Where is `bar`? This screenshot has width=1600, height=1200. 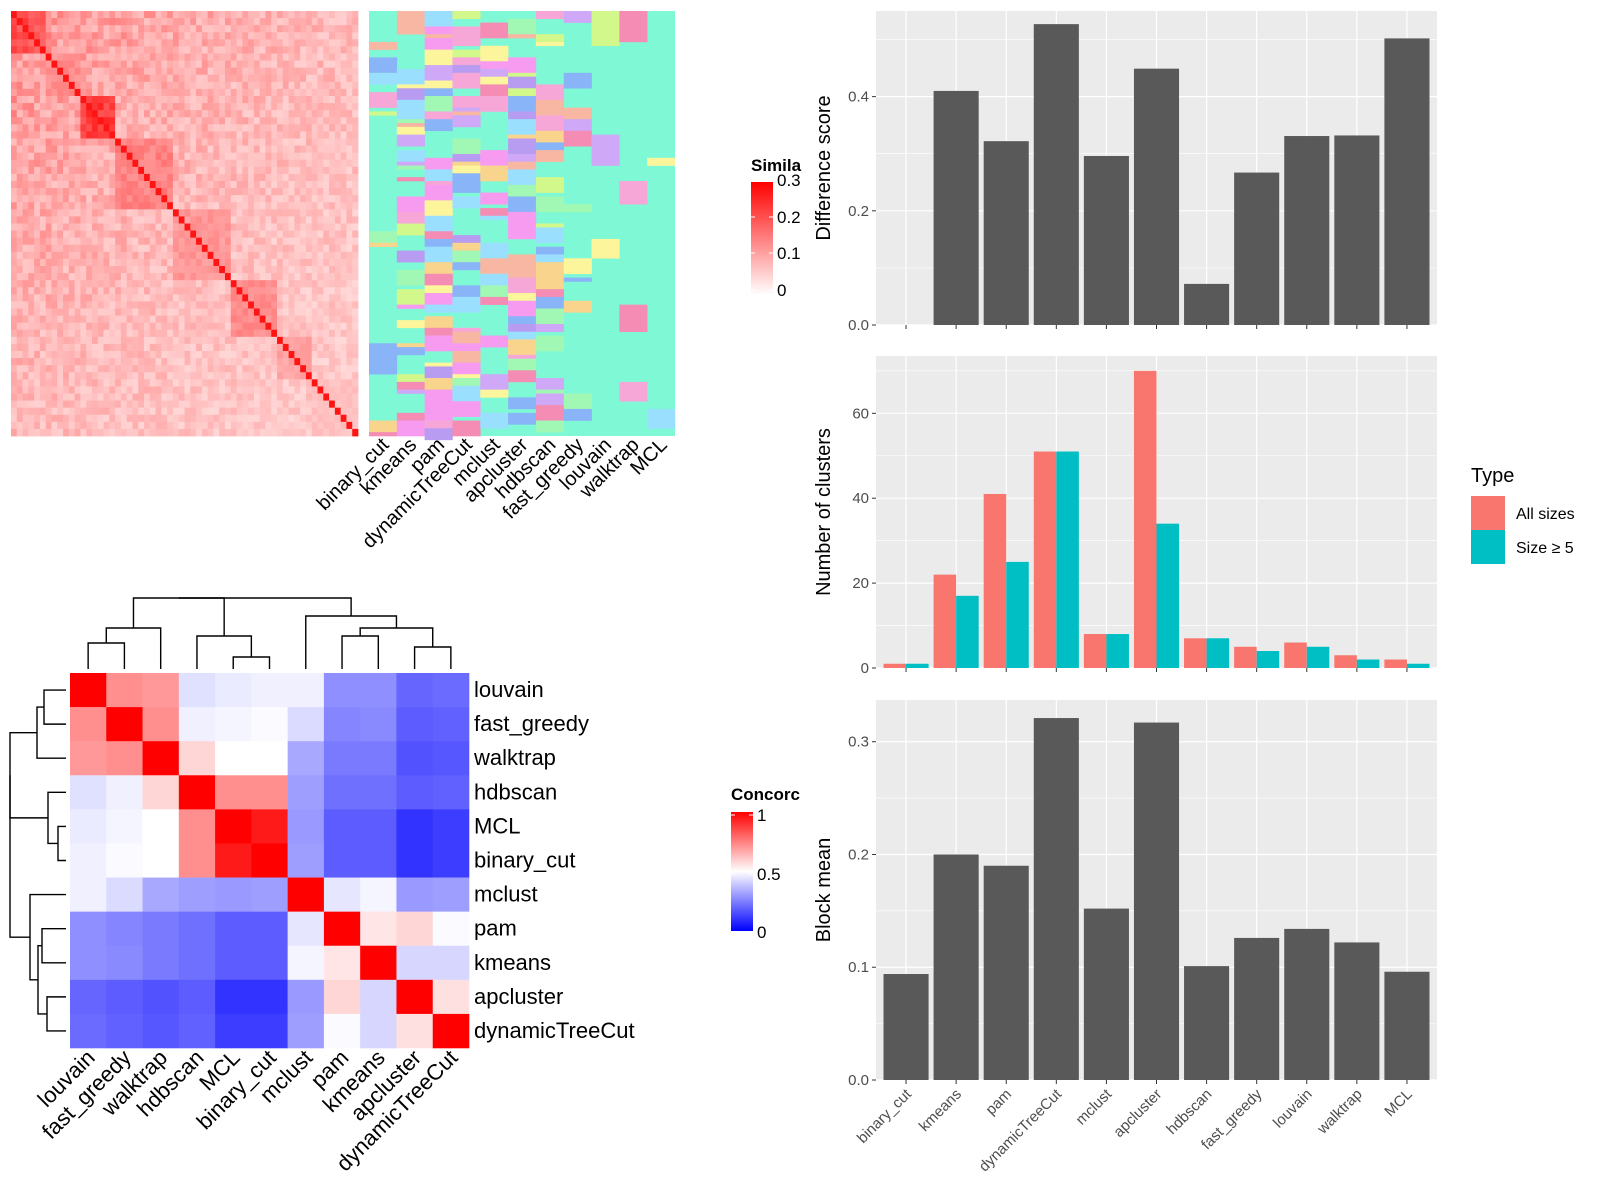
bar is located at coordinates (1357, 230).